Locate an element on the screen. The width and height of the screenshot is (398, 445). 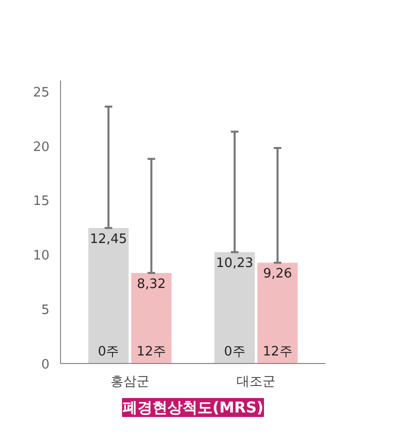
series-label: 12주 is located at coordinates (151, 352).